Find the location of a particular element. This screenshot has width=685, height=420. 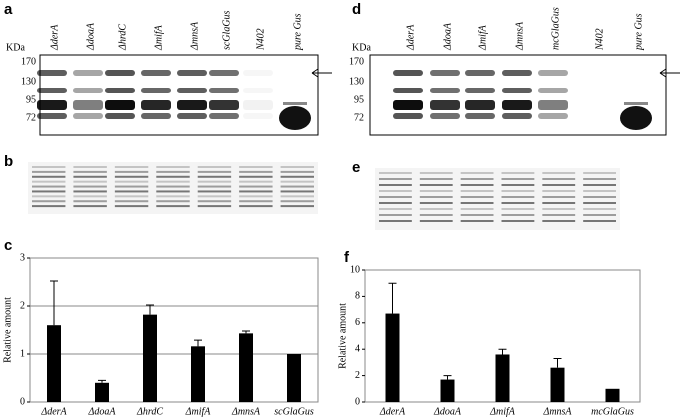

lane-label: N402 is located at coordinates (599, 39).